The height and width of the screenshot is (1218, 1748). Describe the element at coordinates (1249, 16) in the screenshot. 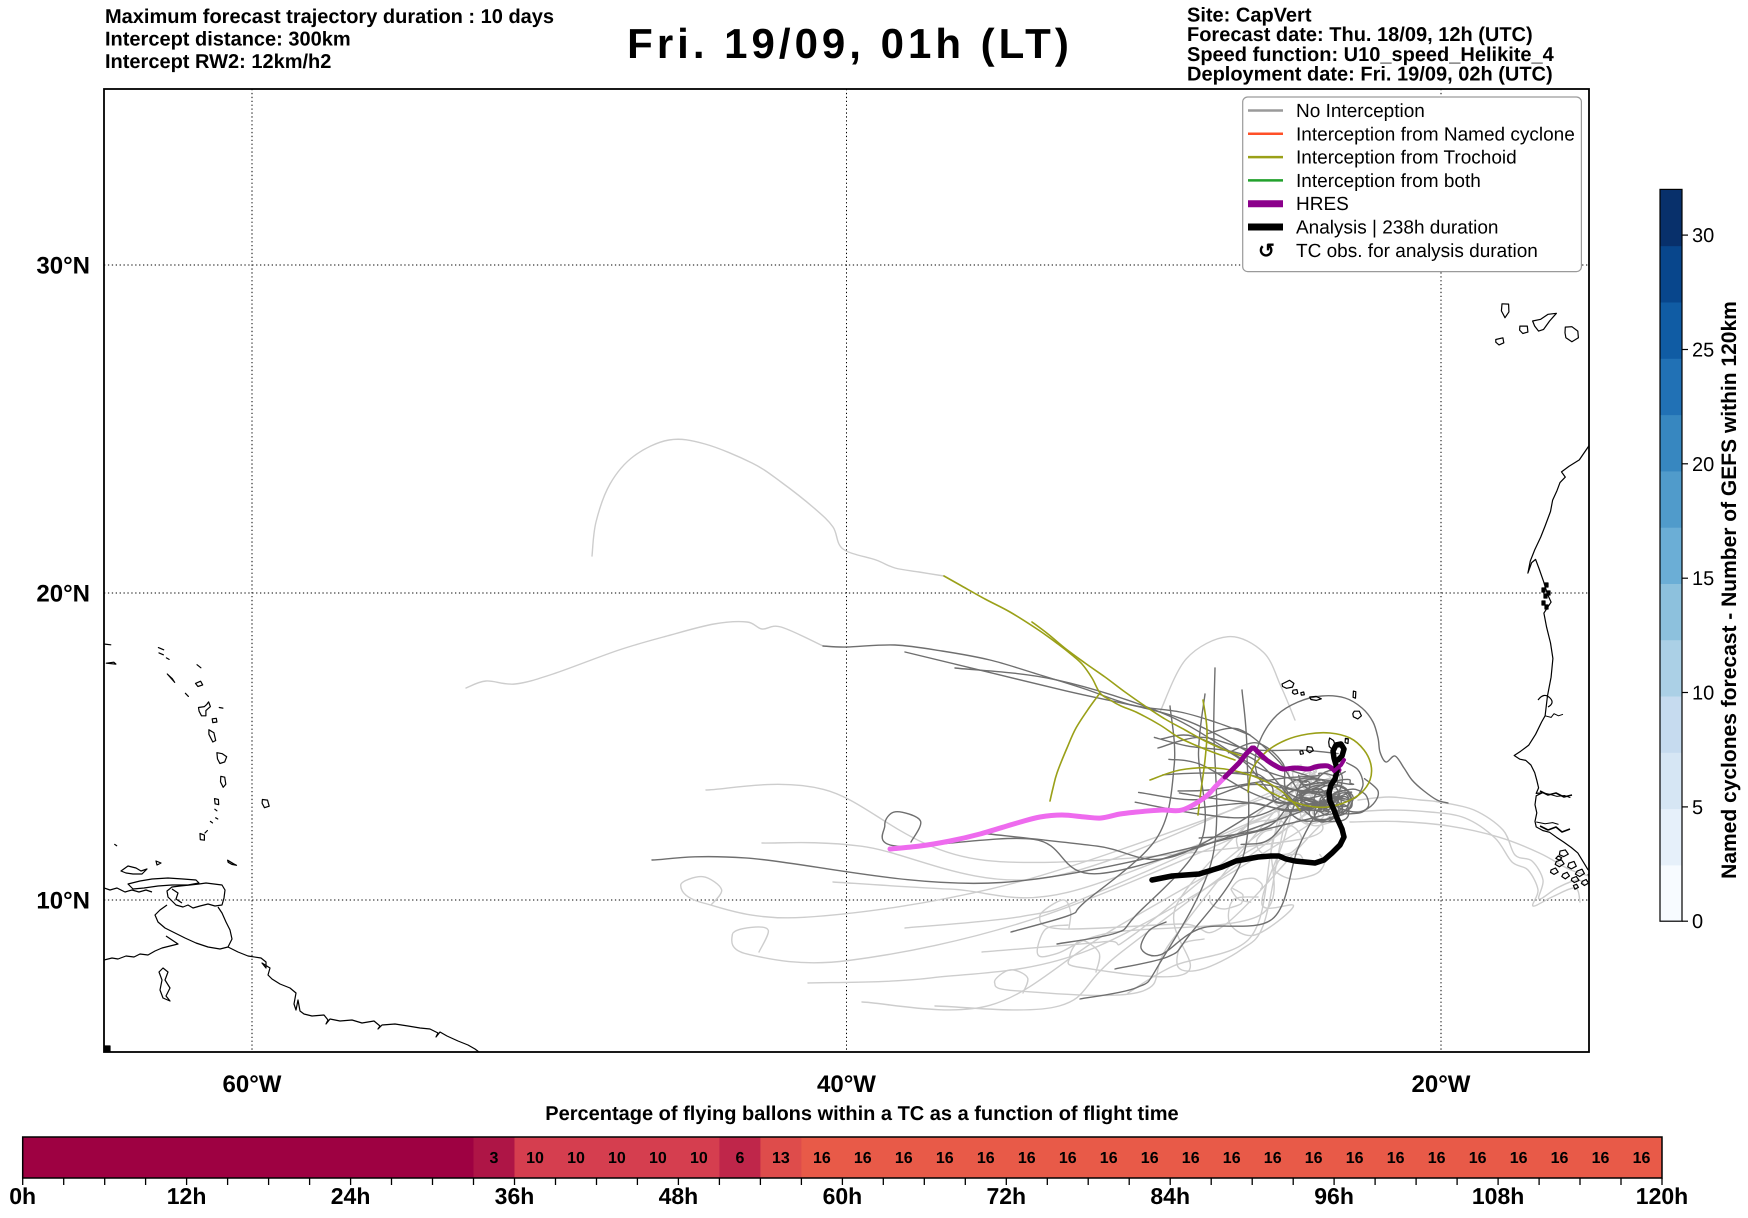

I see `svg-text: Site: CapVert` at that location.